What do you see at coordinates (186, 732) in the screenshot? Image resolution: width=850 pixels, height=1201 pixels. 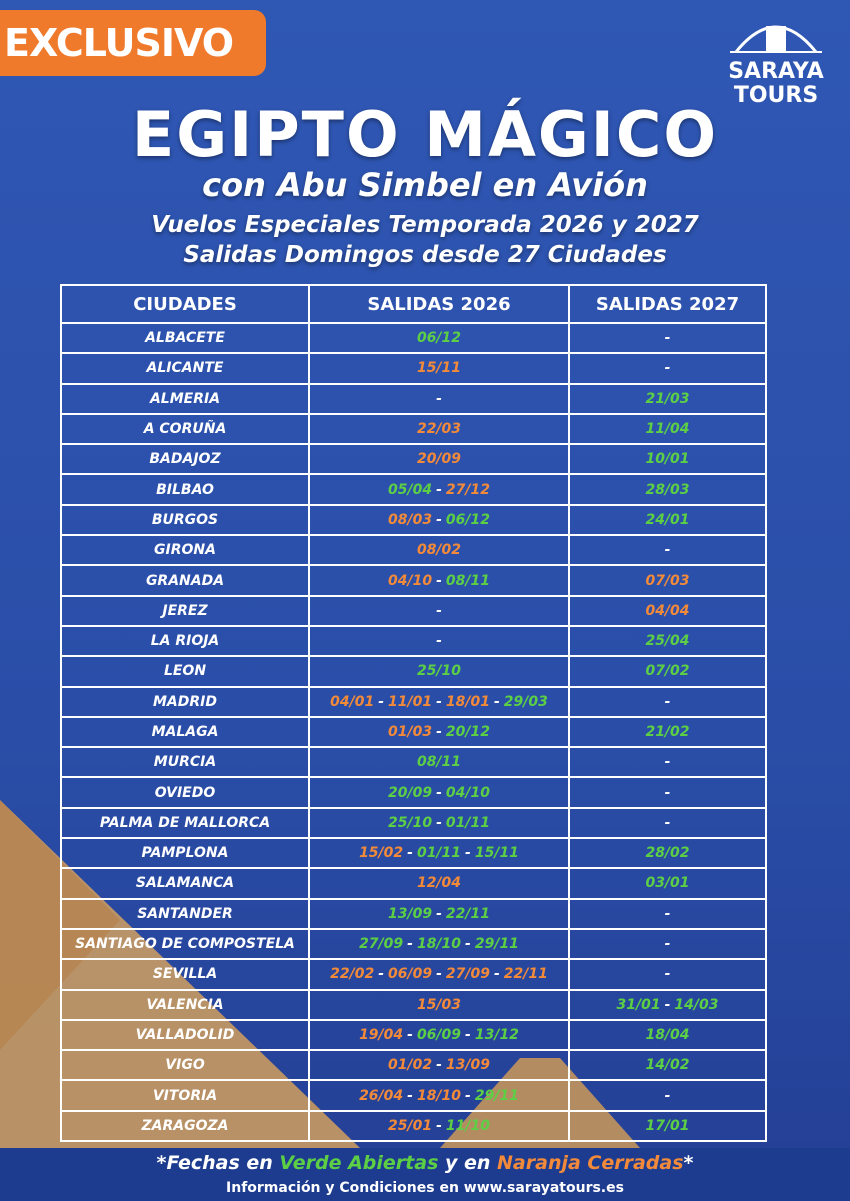 I see `city-cell: MALAGA` at bounding box center [186, 732].